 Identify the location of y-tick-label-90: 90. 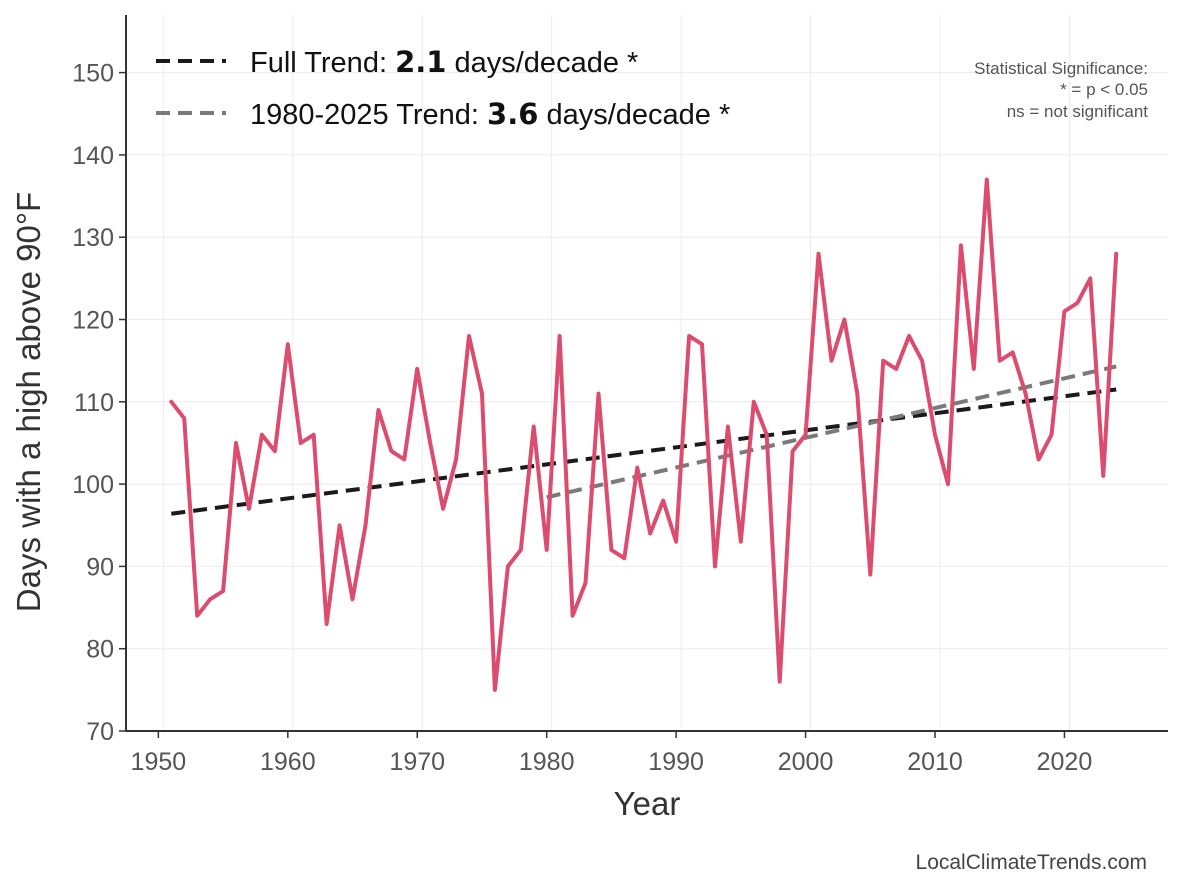
(100, 567).